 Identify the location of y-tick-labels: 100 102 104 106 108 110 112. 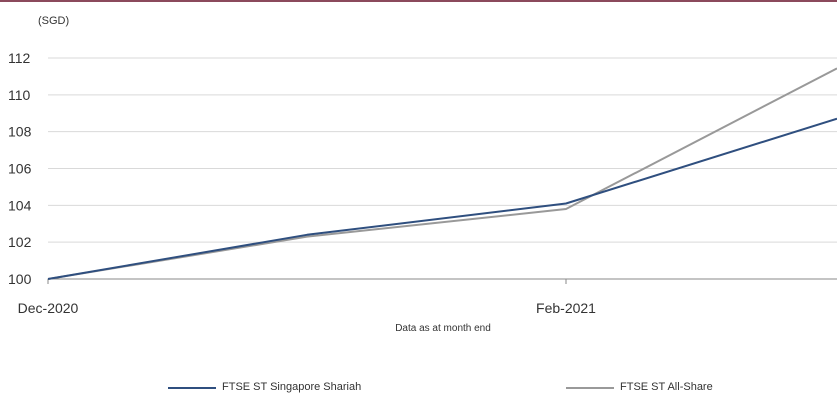
(20, 168).